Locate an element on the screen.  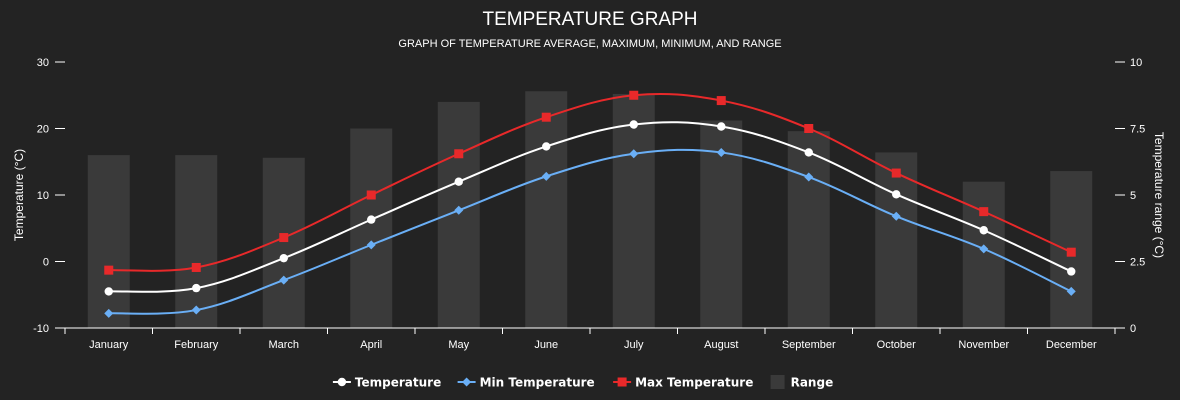
x-tick-label: July is located at coordinates (634, 345).